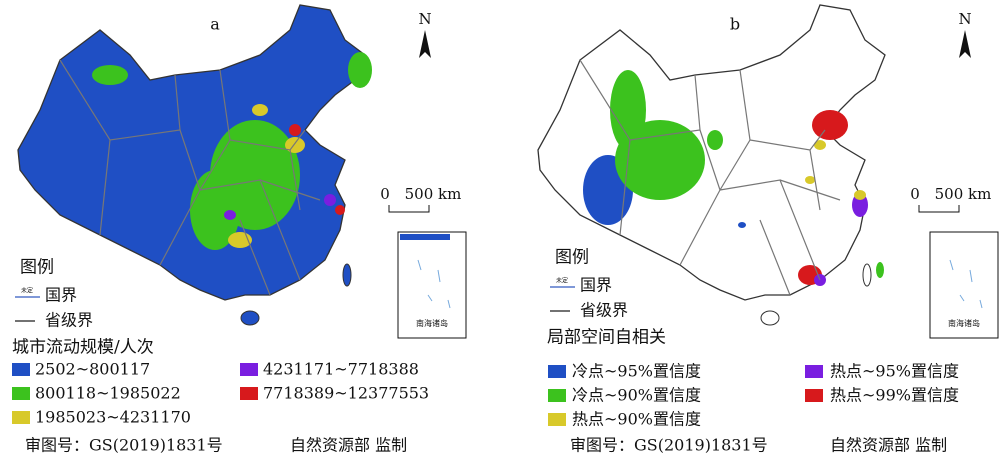 The height and width of the screenshot is (463, 1000). Describe the element at coordinates (636, 395) in the screenshot. I see `legend-label: 冷点~90%置信度` at that location.